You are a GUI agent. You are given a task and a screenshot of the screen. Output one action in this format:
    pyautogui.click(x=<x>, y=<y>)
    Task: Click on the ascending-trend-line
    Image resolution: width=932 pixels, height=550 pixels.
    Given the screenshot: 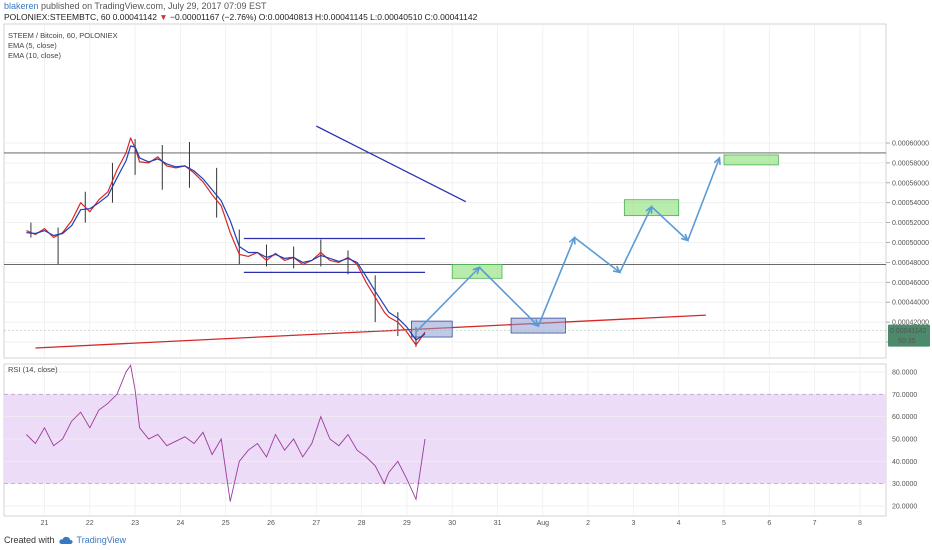 What is the action you would take?
    pyautogui.click(x=370, y=331)
    